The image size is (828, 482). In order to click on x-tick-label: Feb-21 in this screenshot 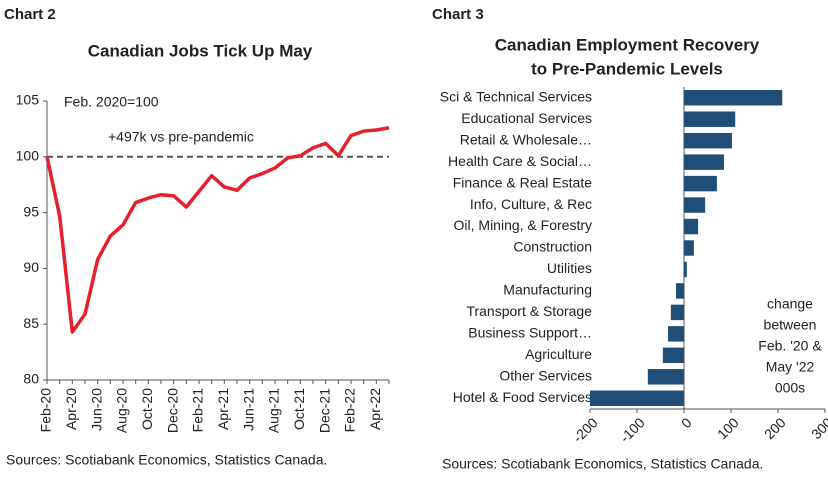, I will do `click(198, 410)`.